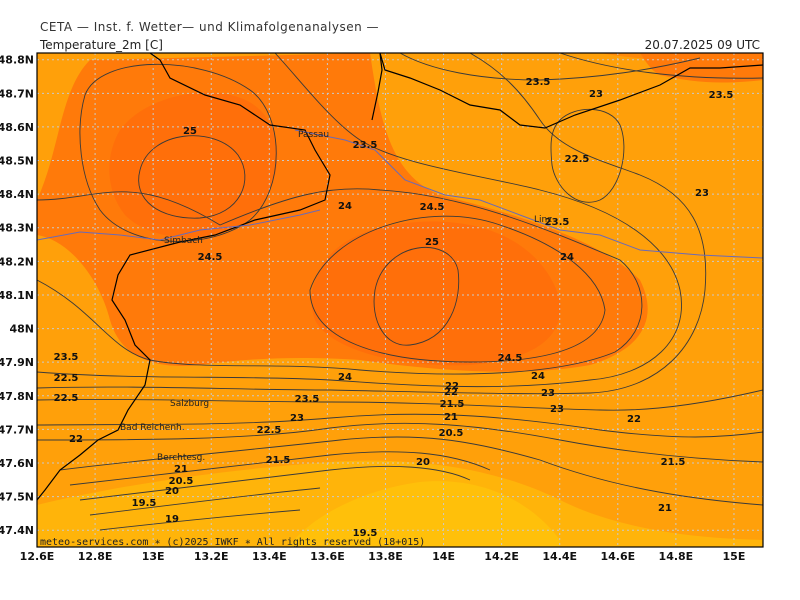  I want to click on longitude-label: 12.6E, so click(37, 556).